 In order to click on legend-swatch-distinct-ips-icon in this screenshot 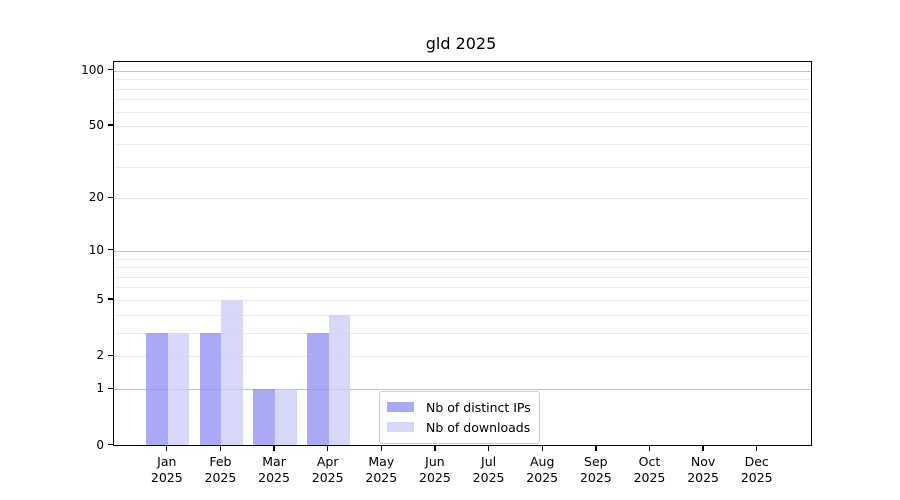, I will do `click(400, 407)`.